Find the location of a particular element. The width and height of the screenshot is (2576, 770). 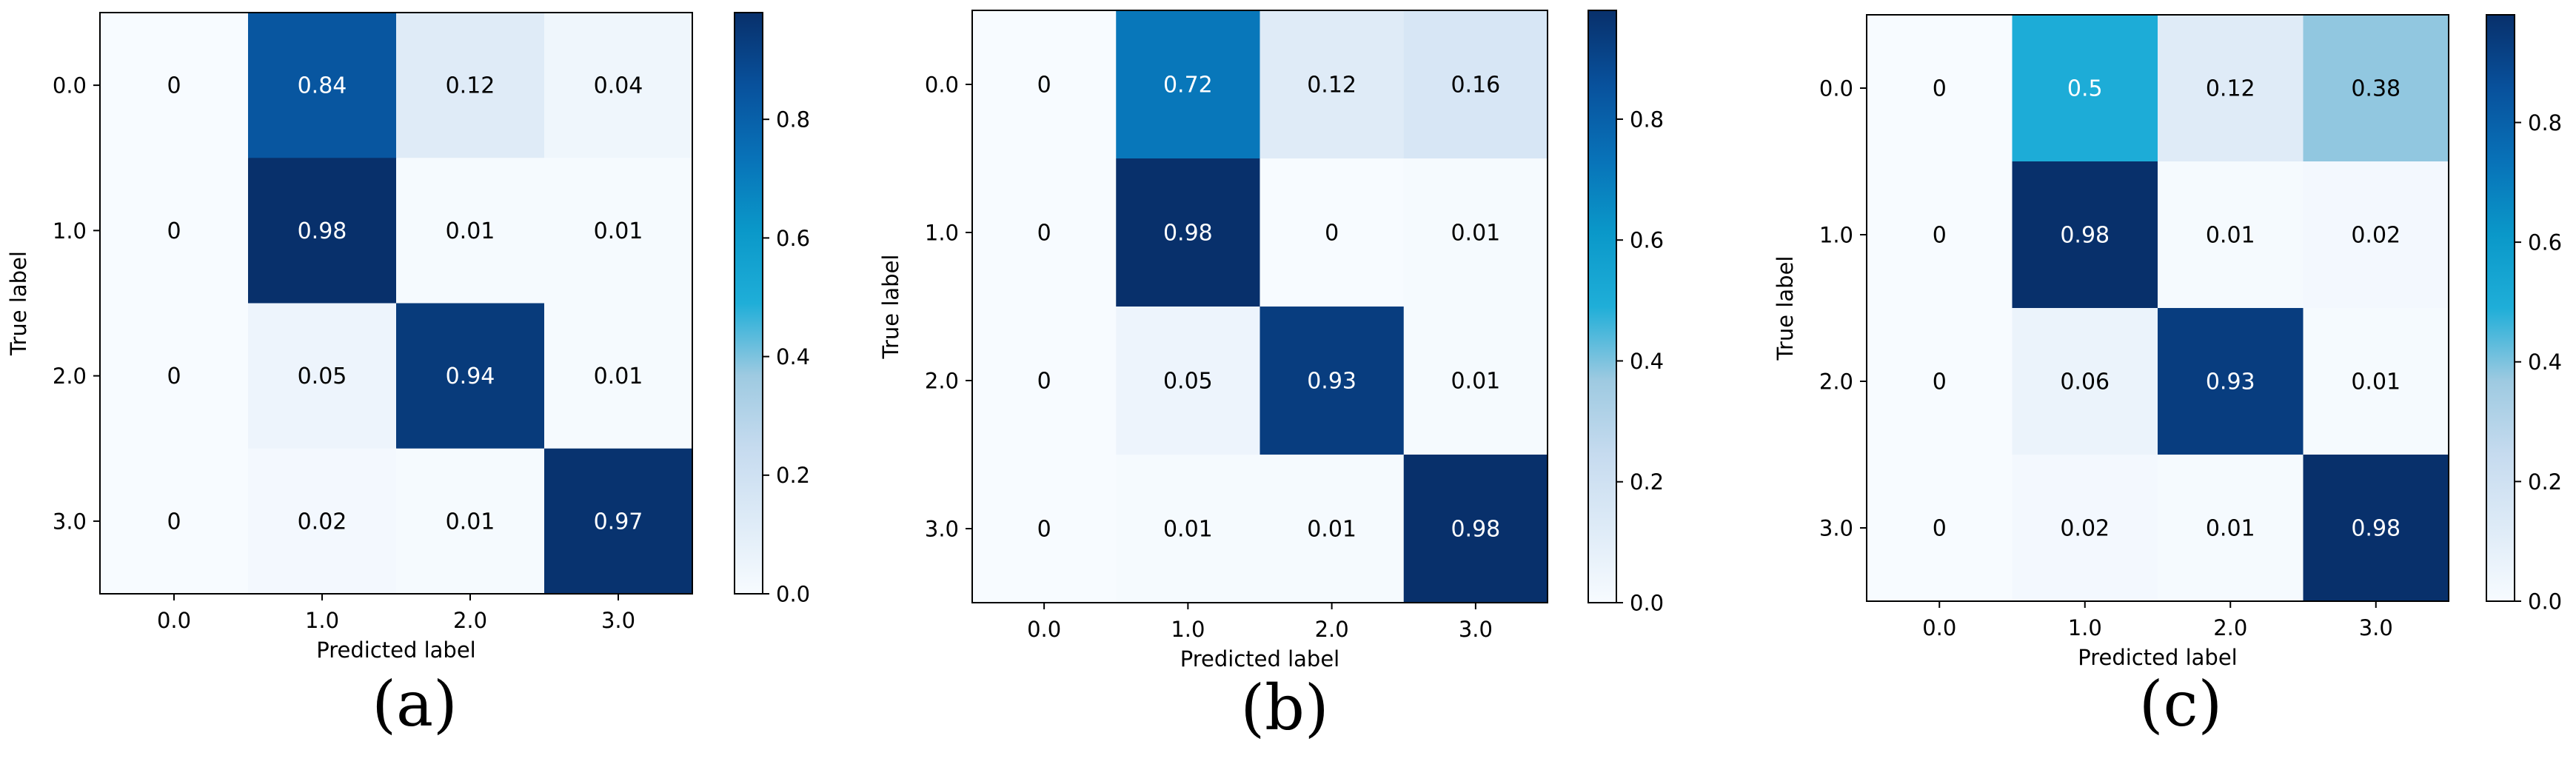

colorbar-tick-label: 0.6 is located at coordinates (793, 239).